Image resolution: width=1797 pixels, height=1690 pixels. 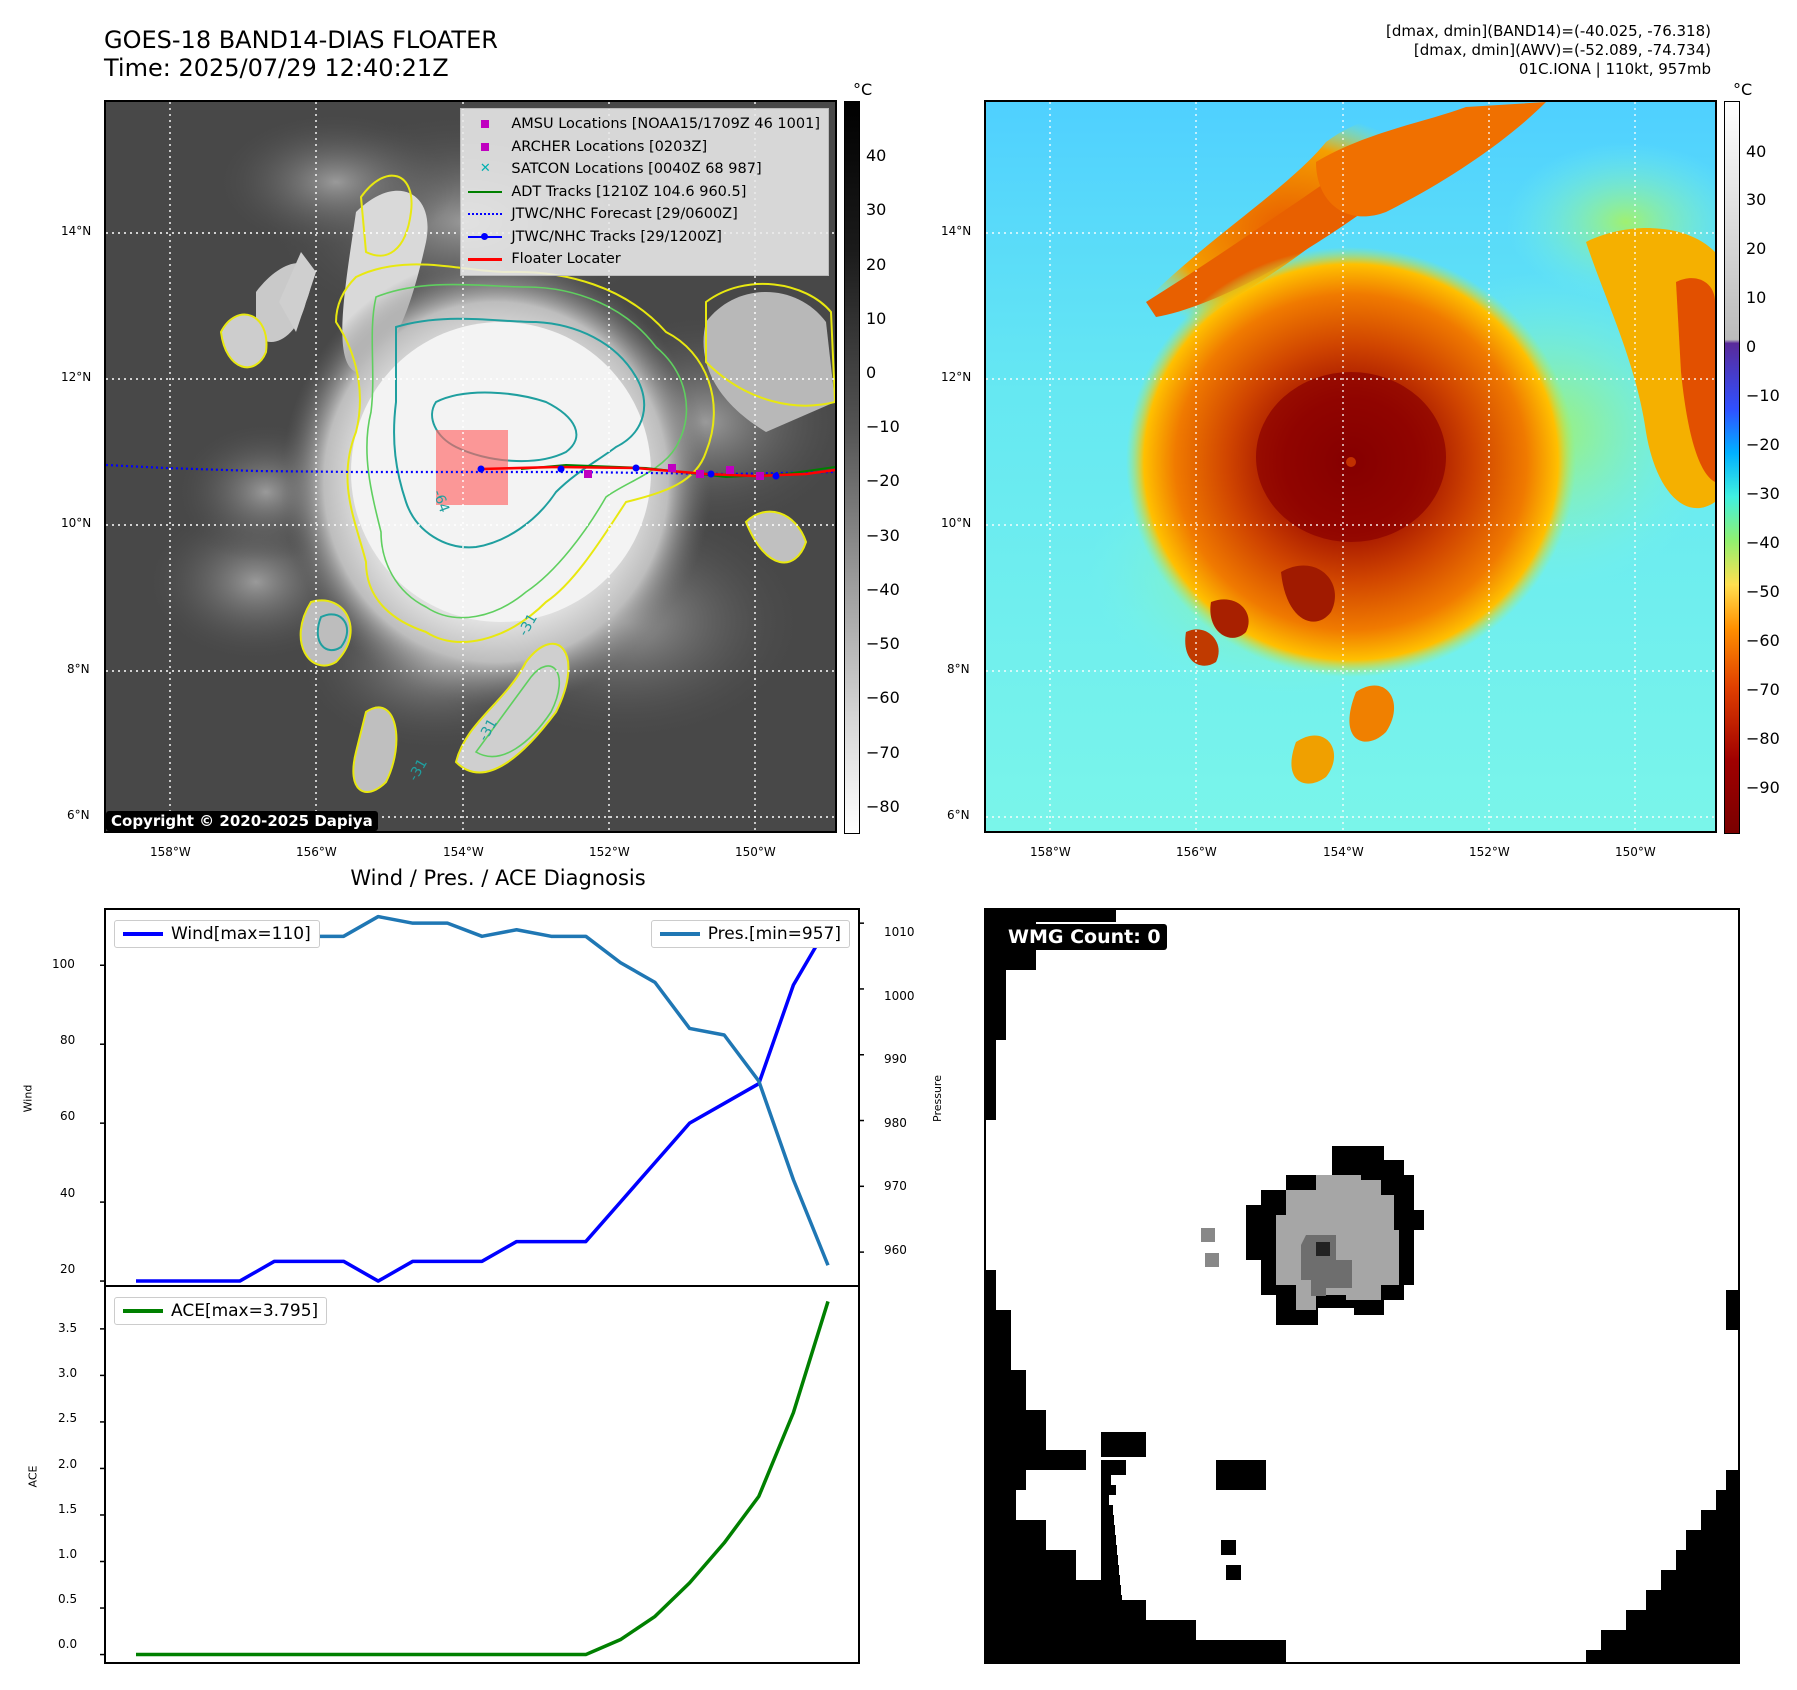 I want to click on wind-axis-label: Wind, so click(x=28, y=1098).